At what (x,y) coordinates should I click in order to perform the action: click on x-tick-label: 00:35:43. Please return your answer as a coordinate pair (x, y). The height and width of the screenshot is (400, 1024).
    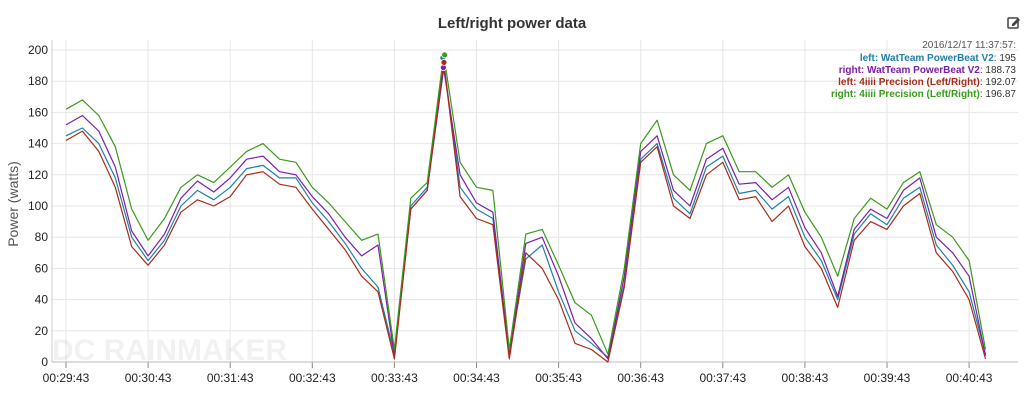
    Looking at the image, I should click on (558, 378).